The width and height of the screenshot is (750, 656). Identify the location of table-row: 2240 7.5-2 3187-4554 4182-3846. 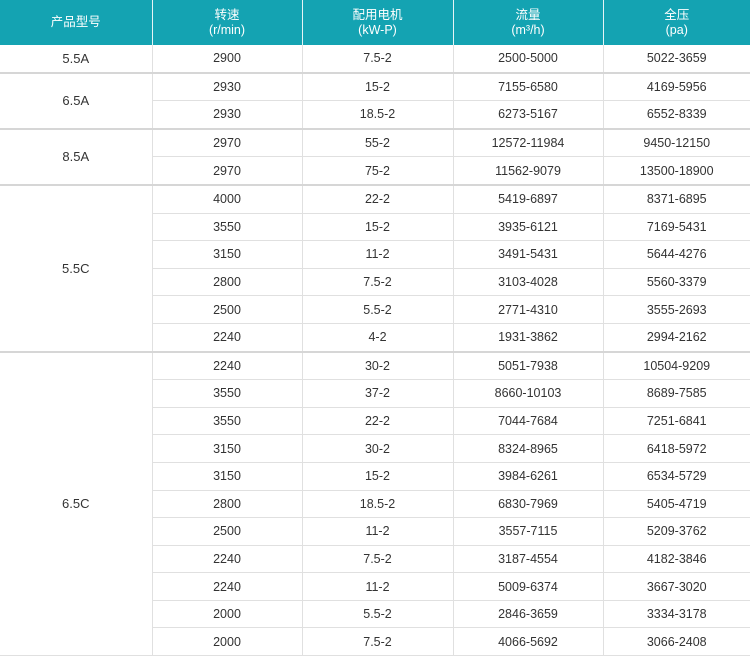
(375, 559).